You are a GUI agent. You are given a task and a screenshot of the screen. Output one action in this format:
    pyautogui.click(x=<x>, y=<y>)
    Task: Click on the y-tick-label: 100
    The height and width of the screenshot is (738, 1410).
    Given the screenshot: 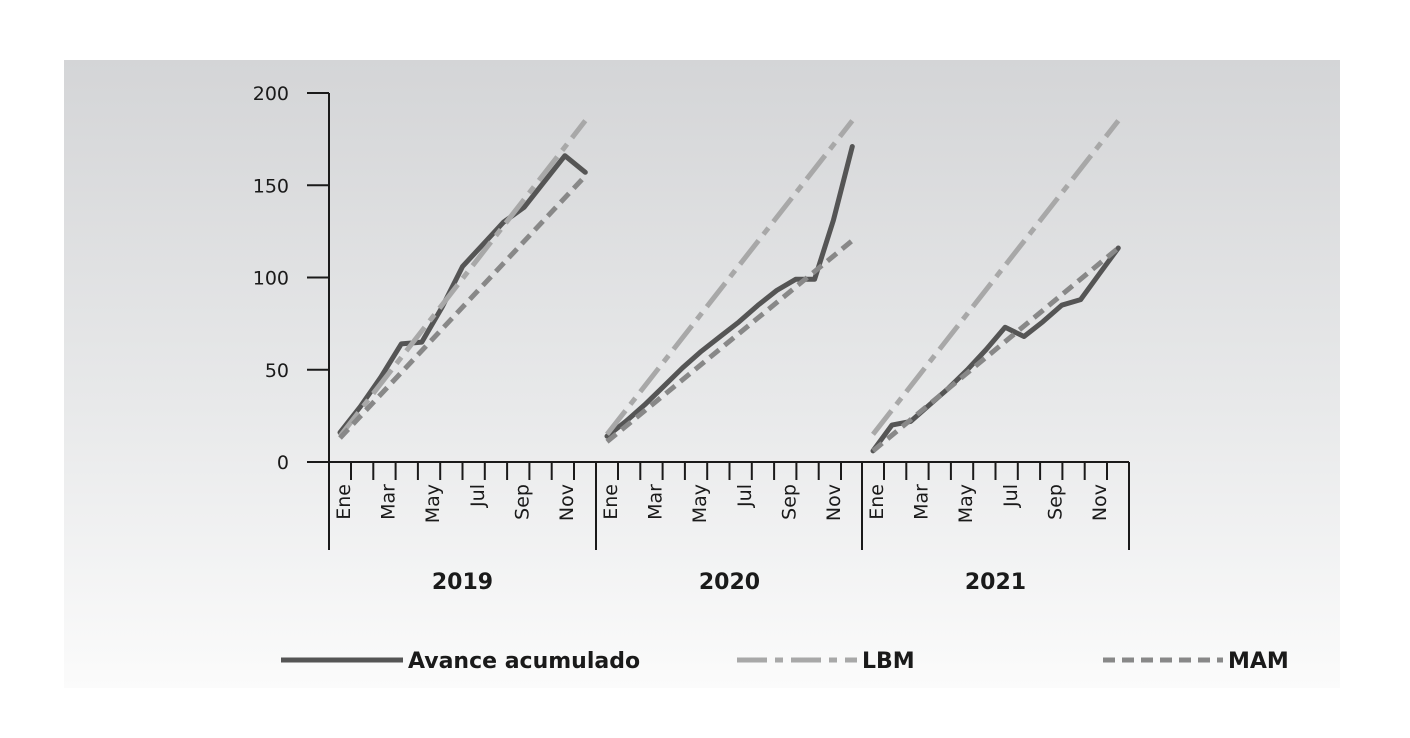 What is the action you would take?
    pyautogui.click(x=271, y=279)
    